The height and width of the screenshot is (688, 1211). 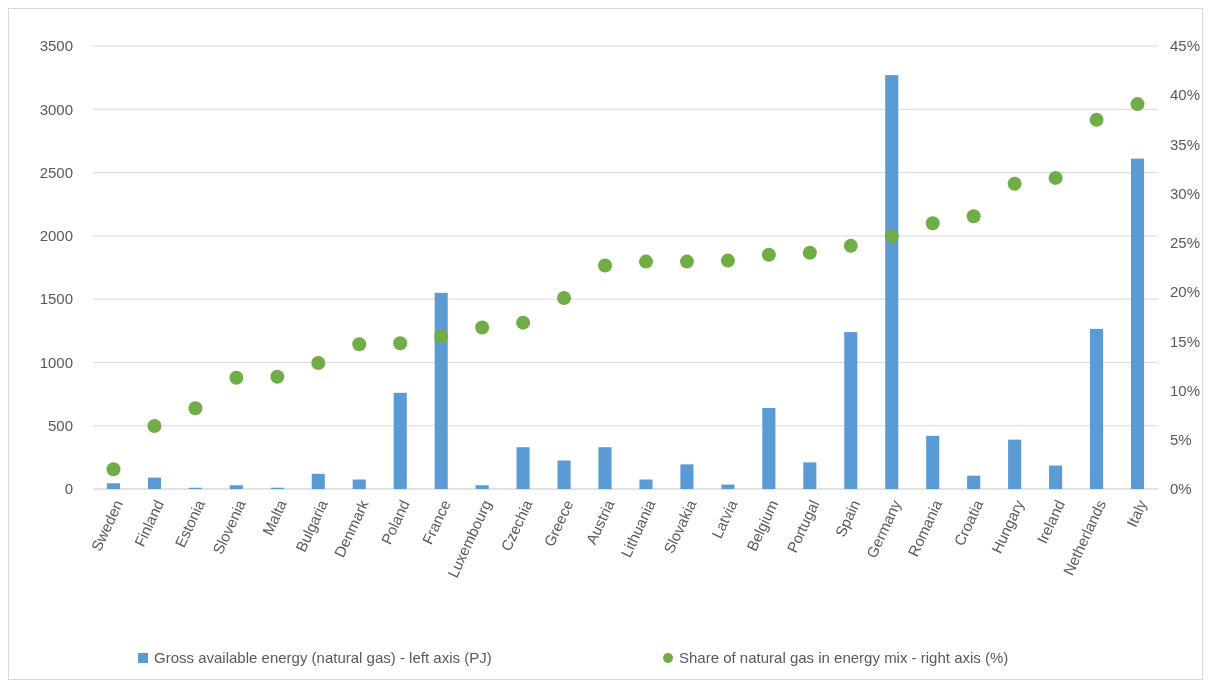 What do you see at coordinates (1185, 243) in the screenshot?
I see `y2-tick-label: 25%` at bounding box center [1185, 243].